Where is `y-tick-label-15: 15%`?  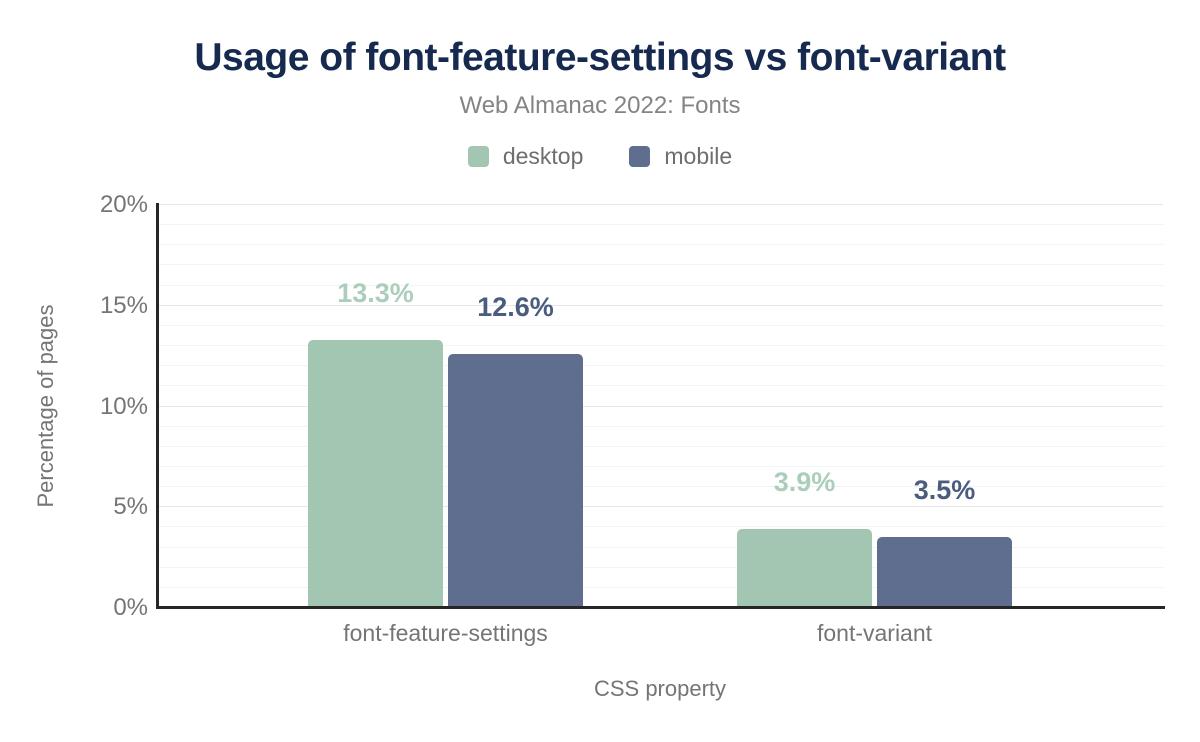
y-tick-label-15: 15% is located at coordinates (123, 305).